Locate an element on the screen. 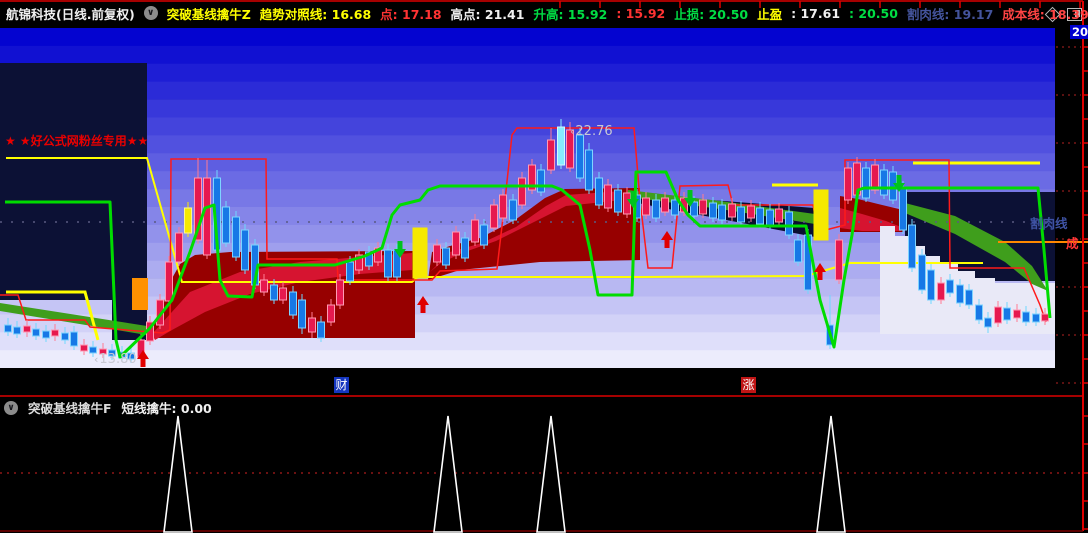 This screenshot has height=533, width=1088. topbar-run: 成本线: 18.39 is located at coordinates (1045, 14).